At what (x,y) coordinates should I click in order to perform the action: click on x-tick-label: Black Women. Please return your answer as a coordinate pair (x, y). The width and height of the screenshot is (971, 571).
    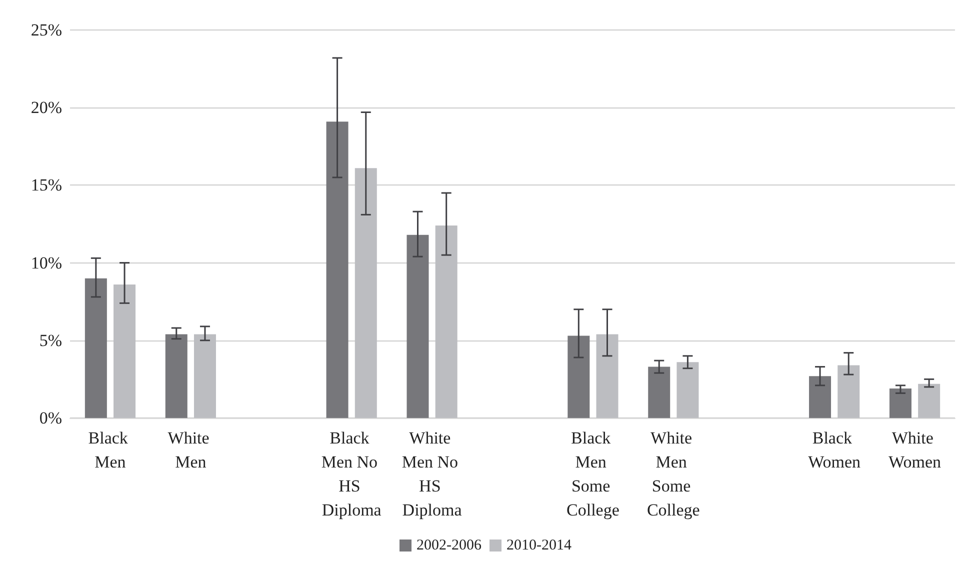
    Looking at the image, I should click on (835, 450).